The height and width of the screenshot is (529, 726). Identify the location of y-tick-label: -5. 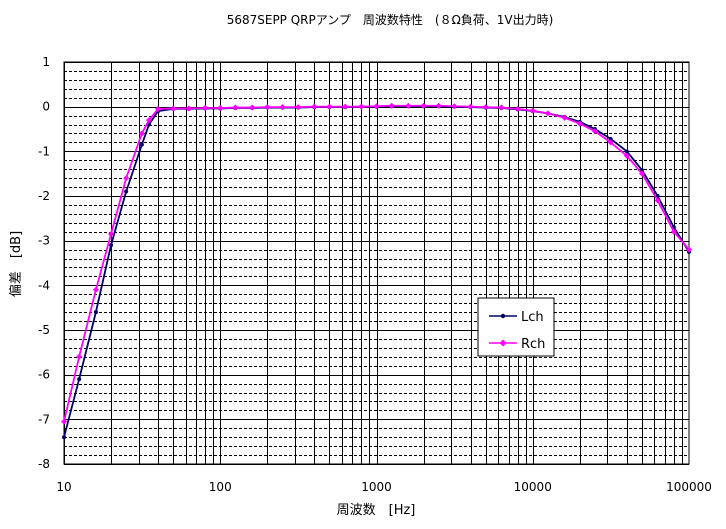
(44, 330).